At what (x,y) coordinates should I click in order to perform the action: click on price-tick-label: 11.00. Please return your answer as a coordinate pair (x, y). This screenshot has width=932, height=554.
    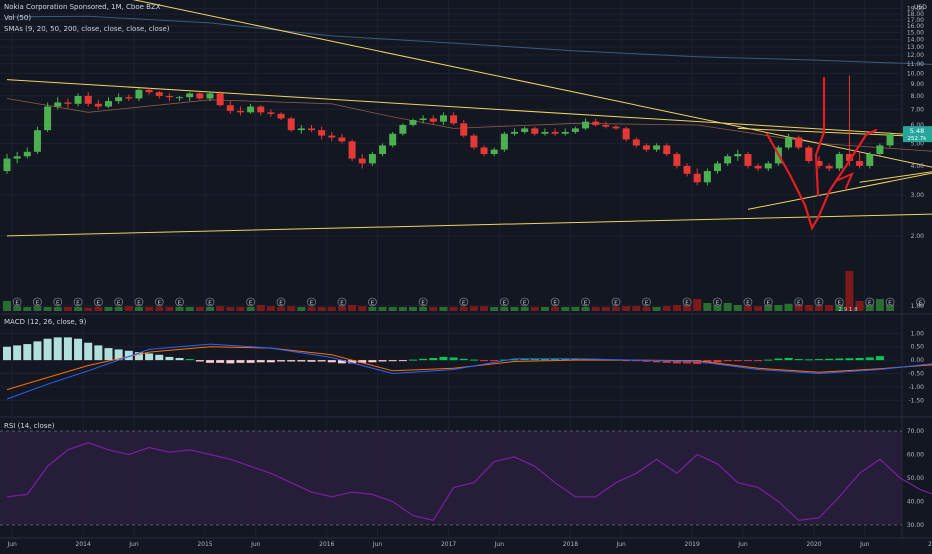
    Looking at the image, I should click on (915, 64).